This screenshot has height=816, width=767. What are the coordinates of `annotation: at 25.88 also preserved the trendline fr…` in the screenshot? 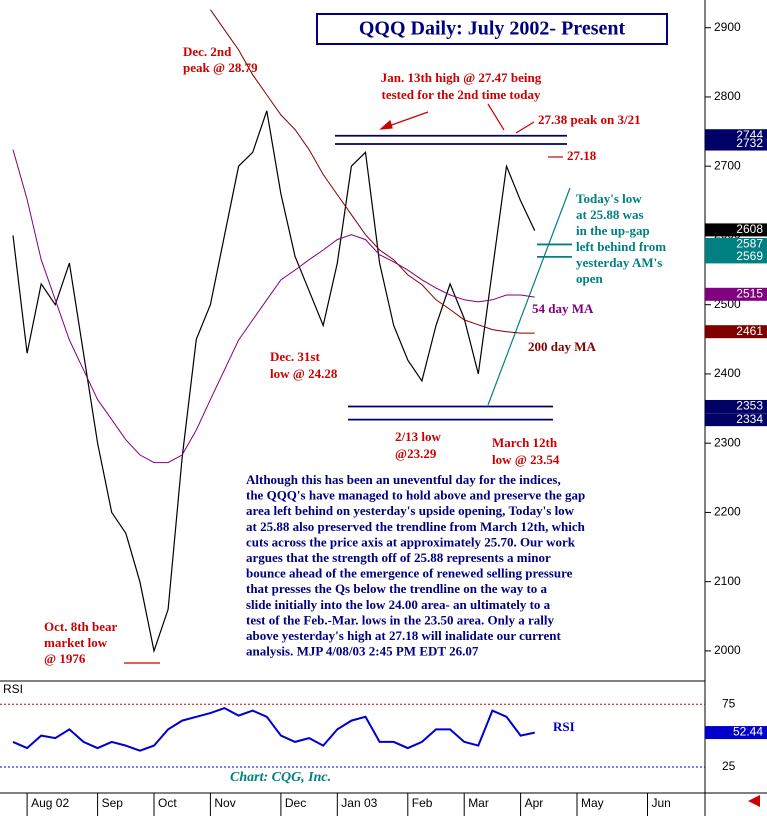 It's located at (416, 526).